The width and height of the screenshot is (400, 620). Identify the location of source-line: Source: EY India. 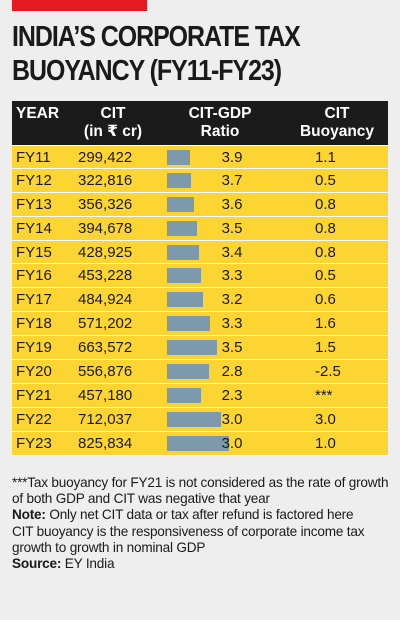
(202, 564).